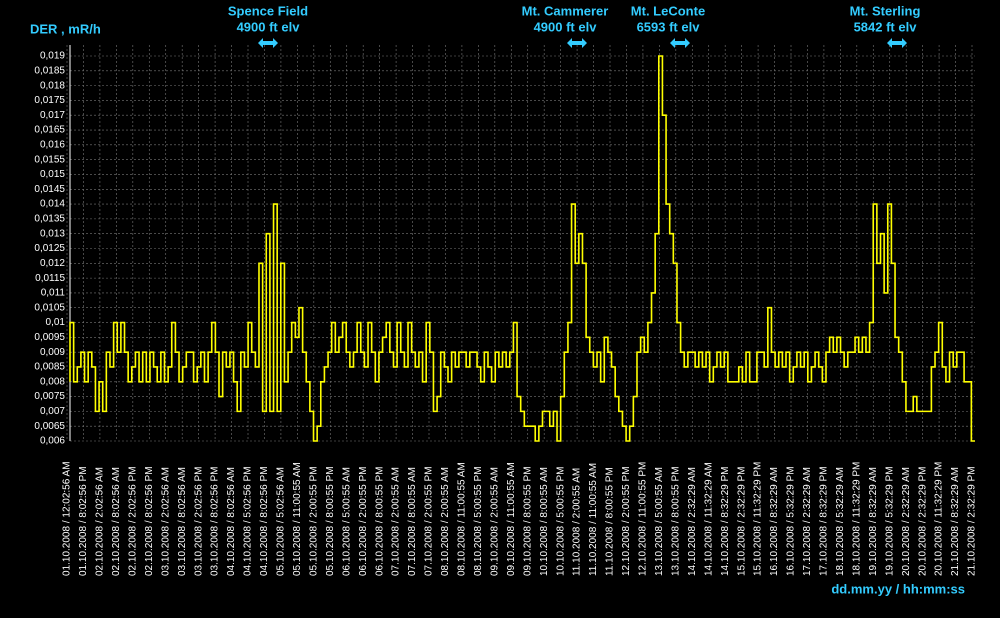 The image size is (1000, 618). Describe the element at coordinates (165, 521) in the screenshot. I see `x-tick-label: 03.10.2008 / 2:02:56 AM` at that location.